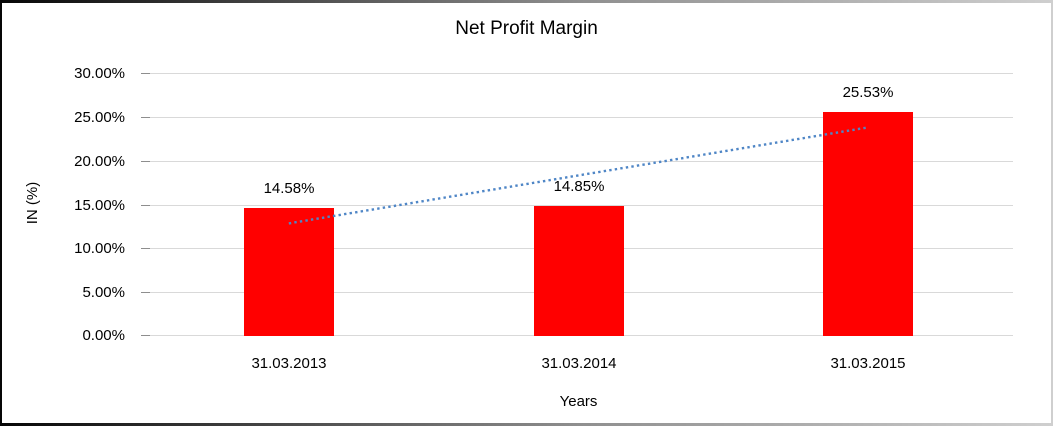 The height and width of the screenshot is (426, 1053). Describe the element at coordinates (99, 73) in the screenshot. I see `y-tick-label: 30.00%` at that location.